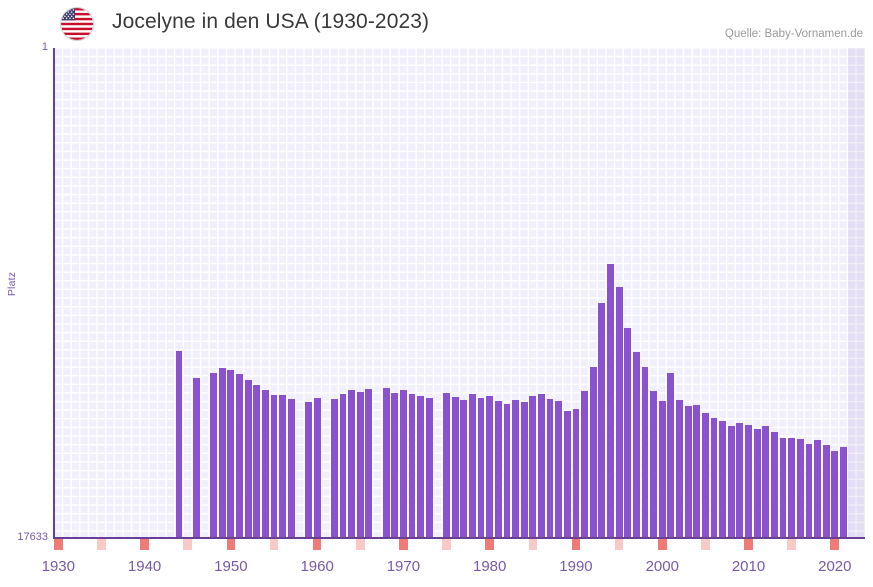 The width and height of the screenshot is (873, 587). I want to click on bar-2019, so click(826, 491).